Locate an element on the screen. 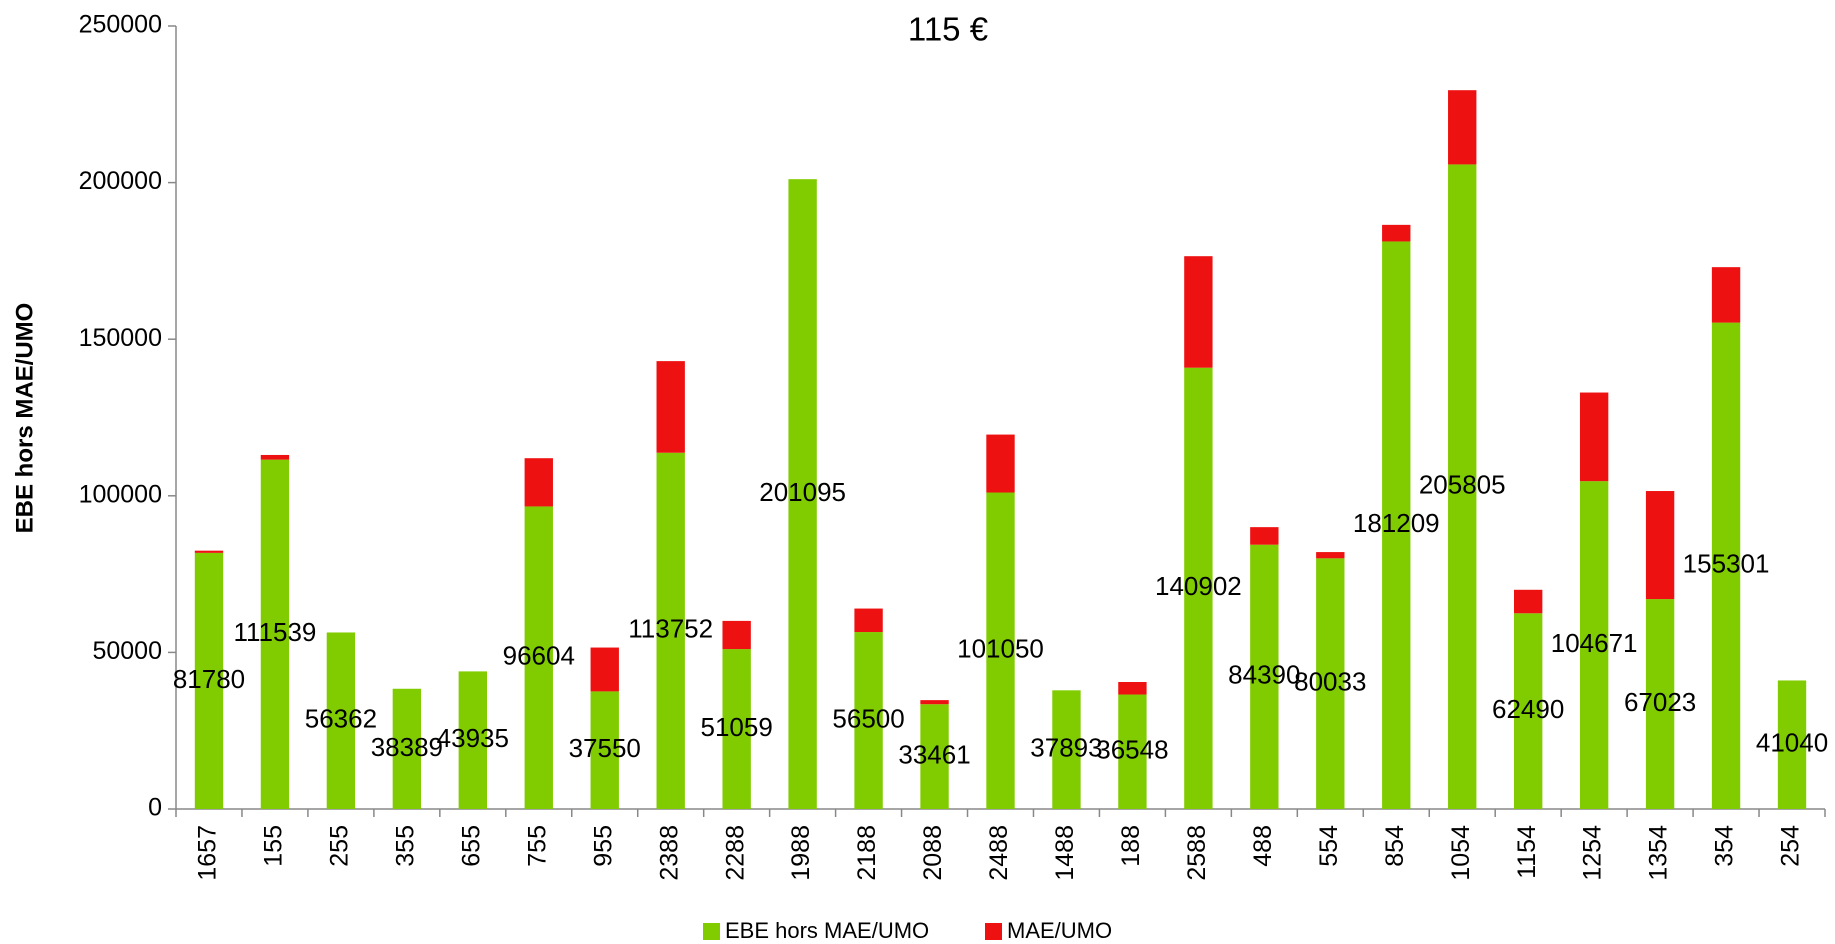 The width and height of the screenshot is (1835, 944). x-tick-label: 1054 is located at coordinates (1461, 853).